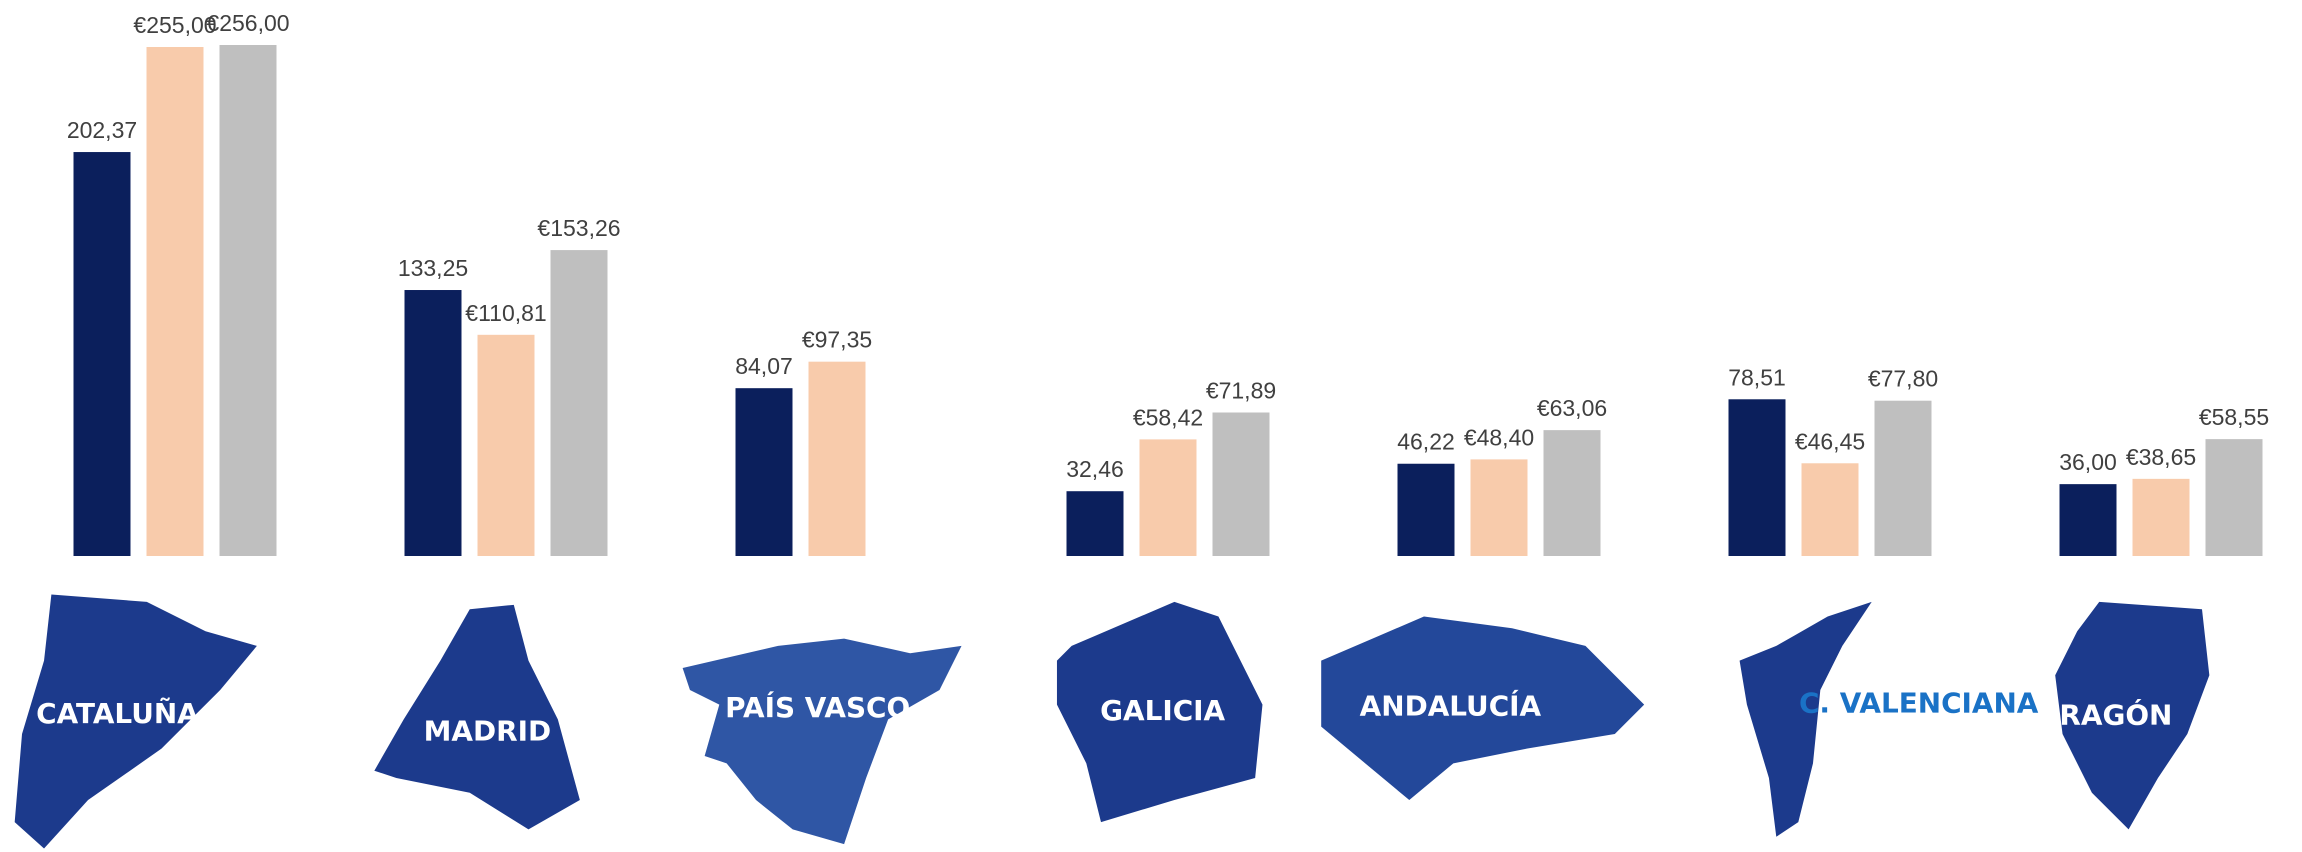 The width and height of the screenshot is (2302, 852). Describe the element at coordinates (1241, 391) in the screenshot. I see `value-label: €71,89` at that location.